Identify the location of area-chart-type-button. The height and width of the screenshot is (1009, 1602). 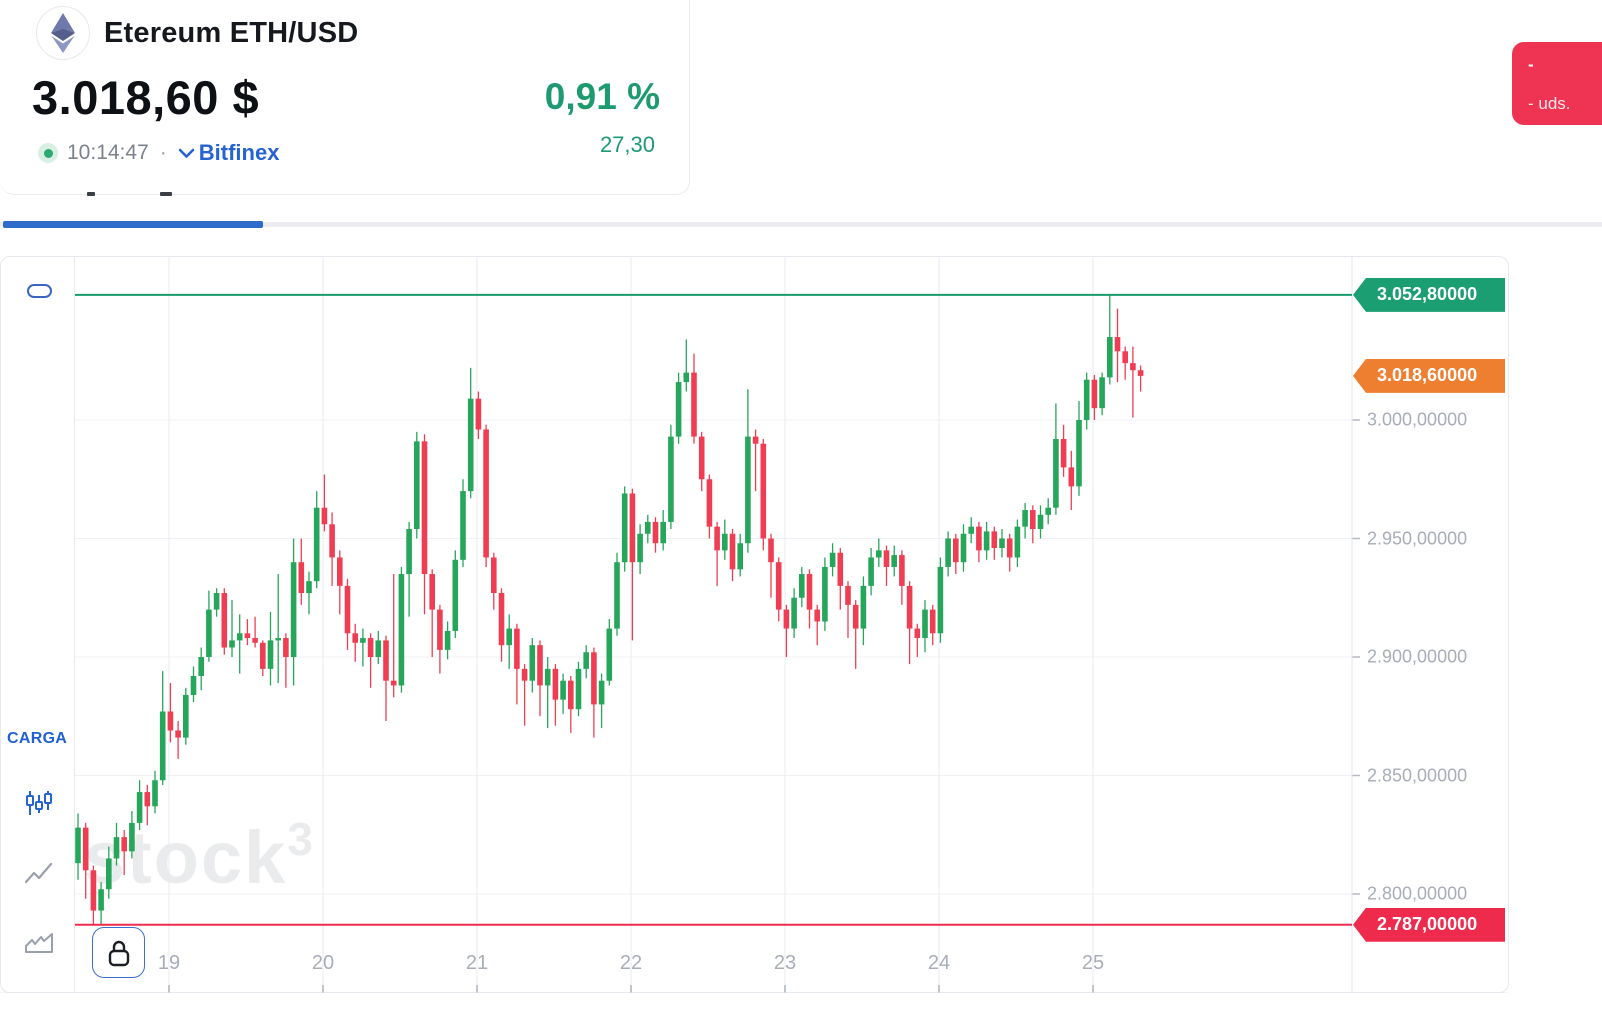
(39, 943).